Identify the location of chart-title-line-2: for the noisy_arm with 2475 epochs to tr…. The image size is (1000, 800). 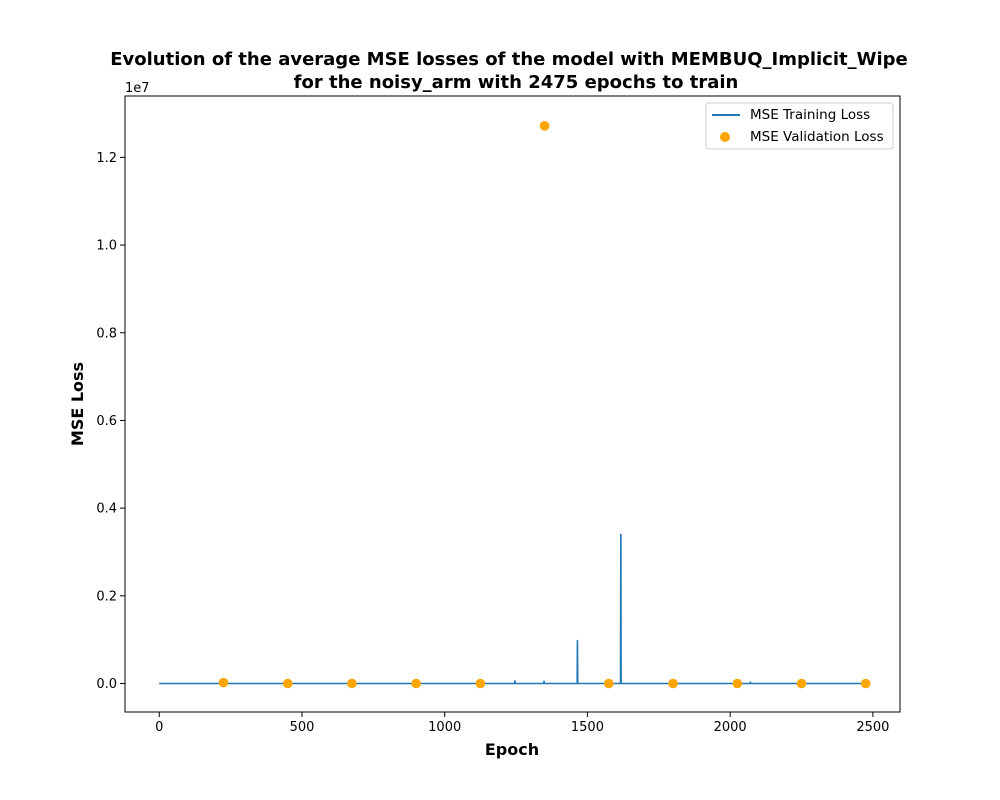
(516, 82).